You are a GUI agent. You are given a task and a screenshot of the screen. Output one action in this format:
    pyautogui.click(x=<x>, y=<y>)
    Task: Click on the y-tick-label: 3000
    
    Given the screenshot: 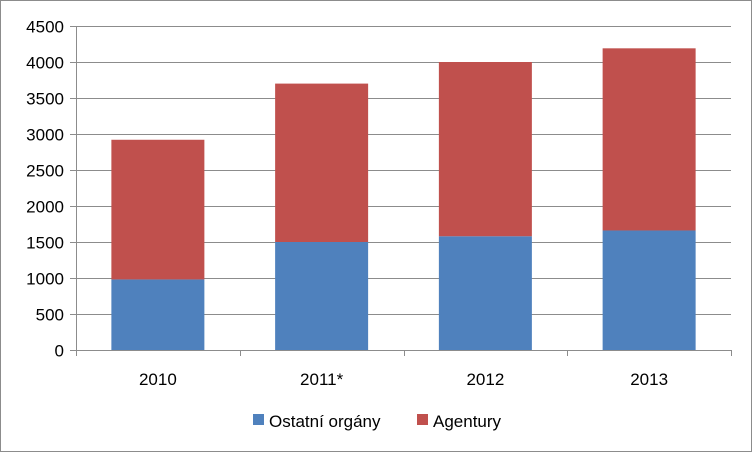 What is the action you would take?
    pyautogui.click(x=45, y=135)
    